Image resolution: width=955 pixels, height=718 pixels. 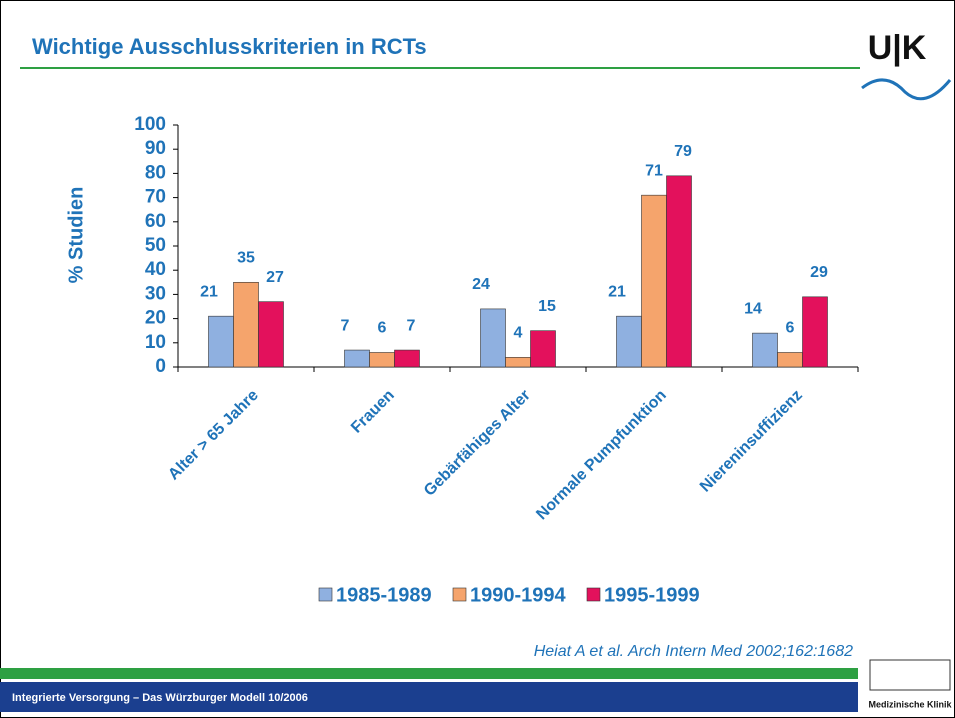 I want to click on title-rule, so click(x=440, y=68).